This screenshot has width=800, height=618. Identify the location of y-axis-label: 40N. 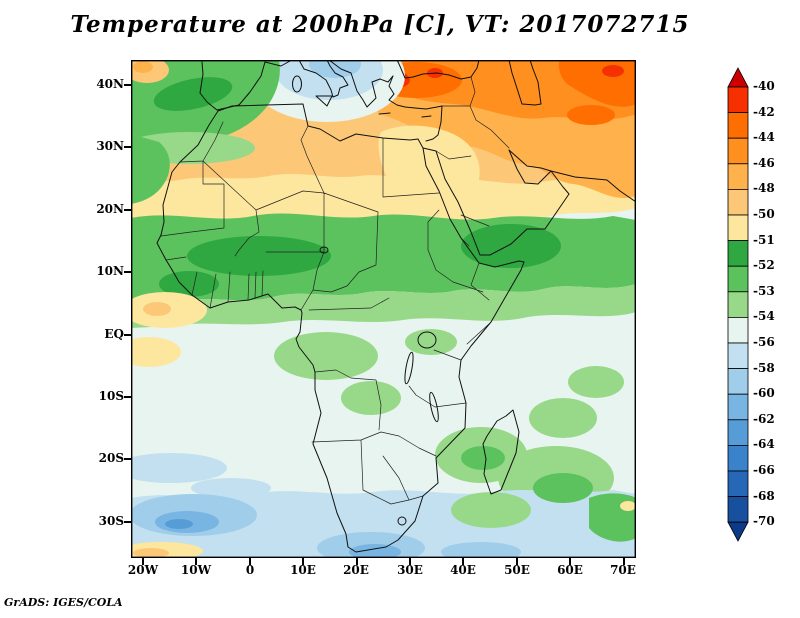
(110, 84).